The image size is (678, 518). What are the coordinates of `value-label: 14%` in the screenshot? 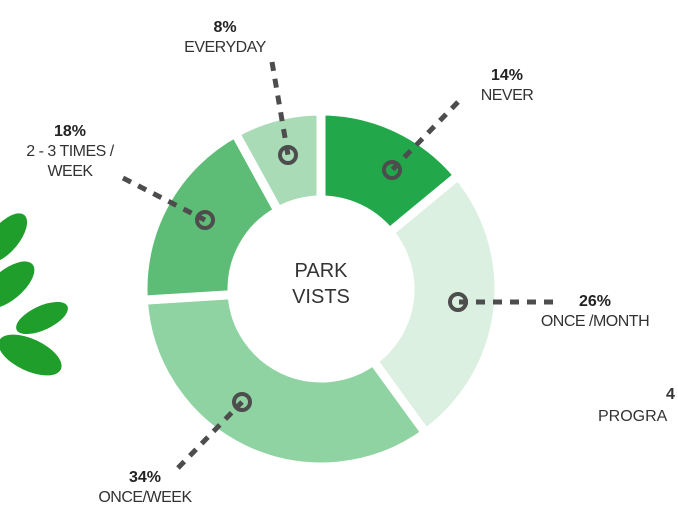 It's located at (507, 75).